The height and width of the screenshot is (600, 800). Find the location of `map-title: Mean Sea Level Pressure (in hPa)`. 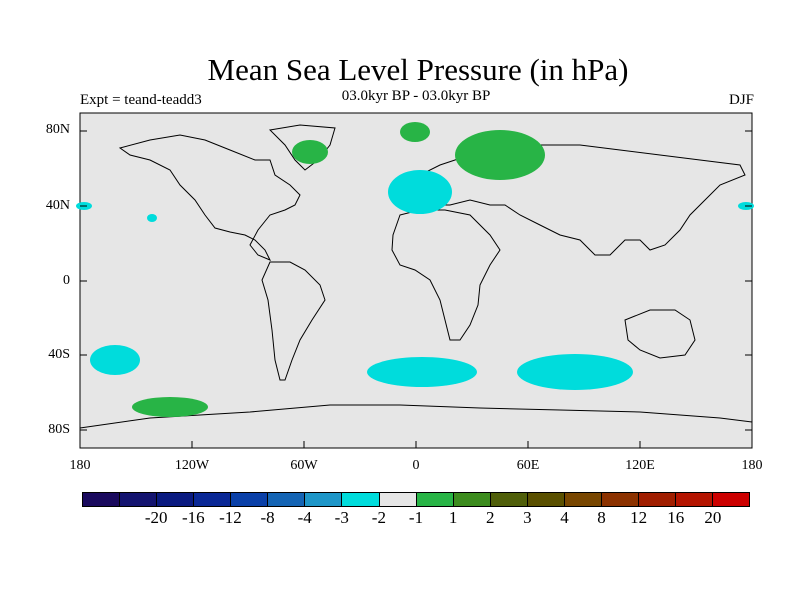

map-title: Mean Sea Level Pressure (in hPa) is located at coordinates (418, 69).